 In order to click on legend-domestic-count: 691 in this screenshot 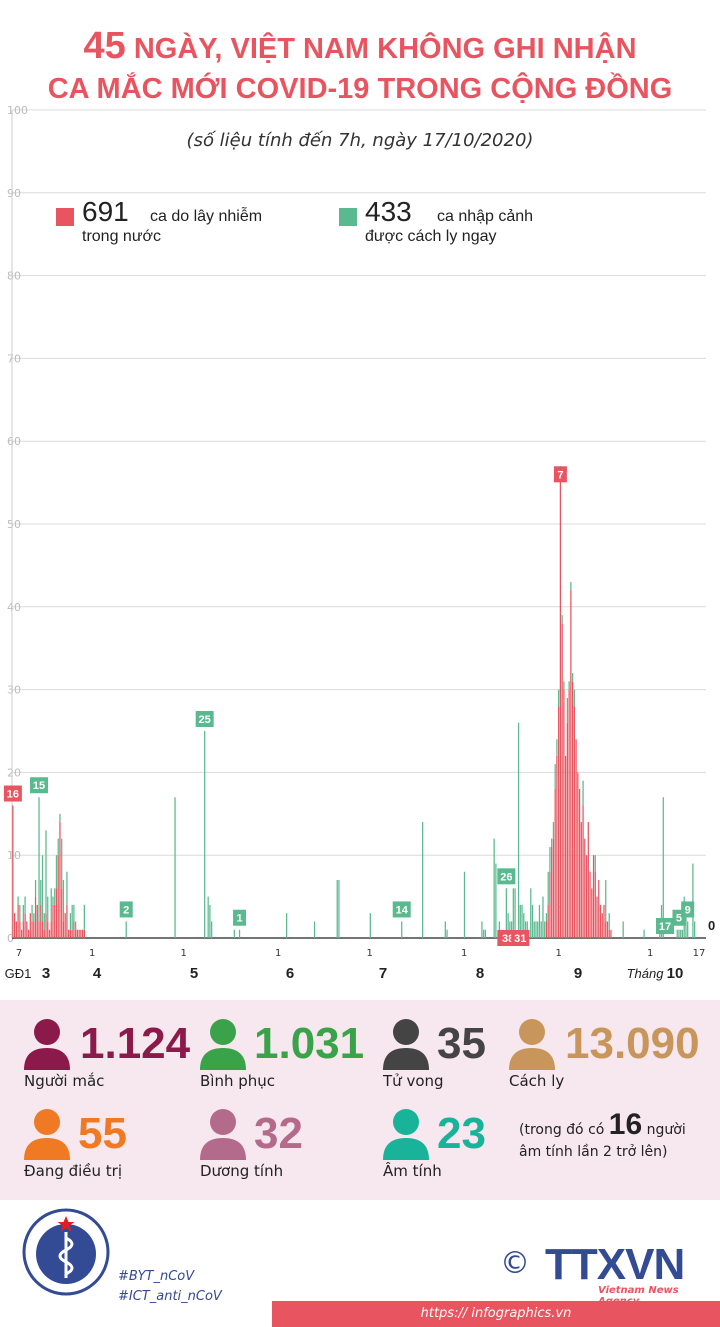, I will do `click(105, 211)`.